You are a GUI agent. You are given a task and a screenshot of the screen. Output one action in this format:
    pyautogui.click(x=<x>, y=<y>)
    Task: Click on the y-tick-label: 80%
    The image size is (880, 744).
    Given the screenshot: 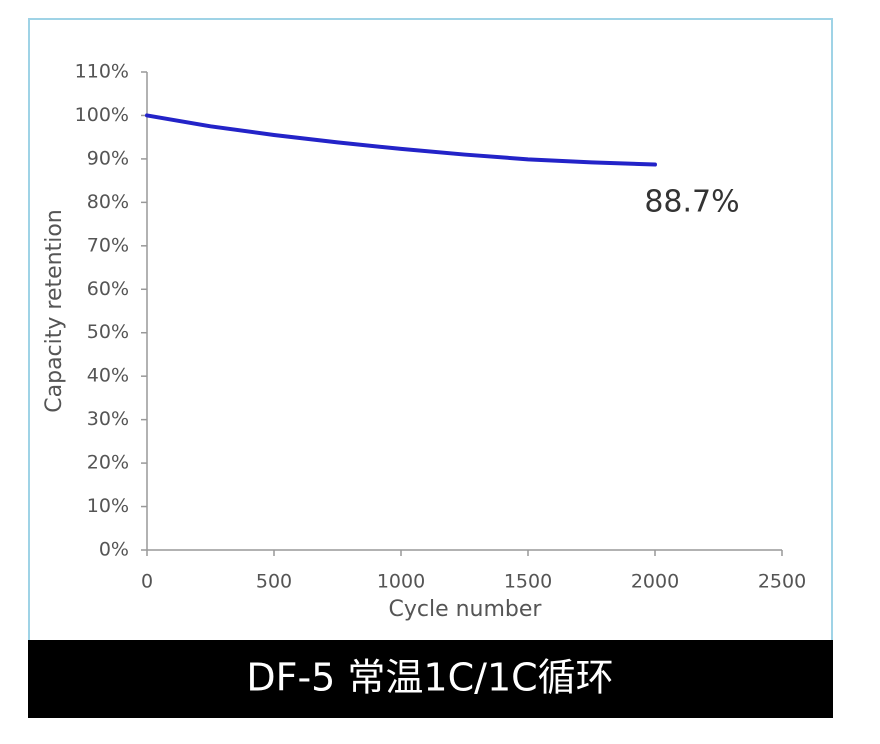 What is the action you would take?
    pyautogui.click(x=108, y=202)
    